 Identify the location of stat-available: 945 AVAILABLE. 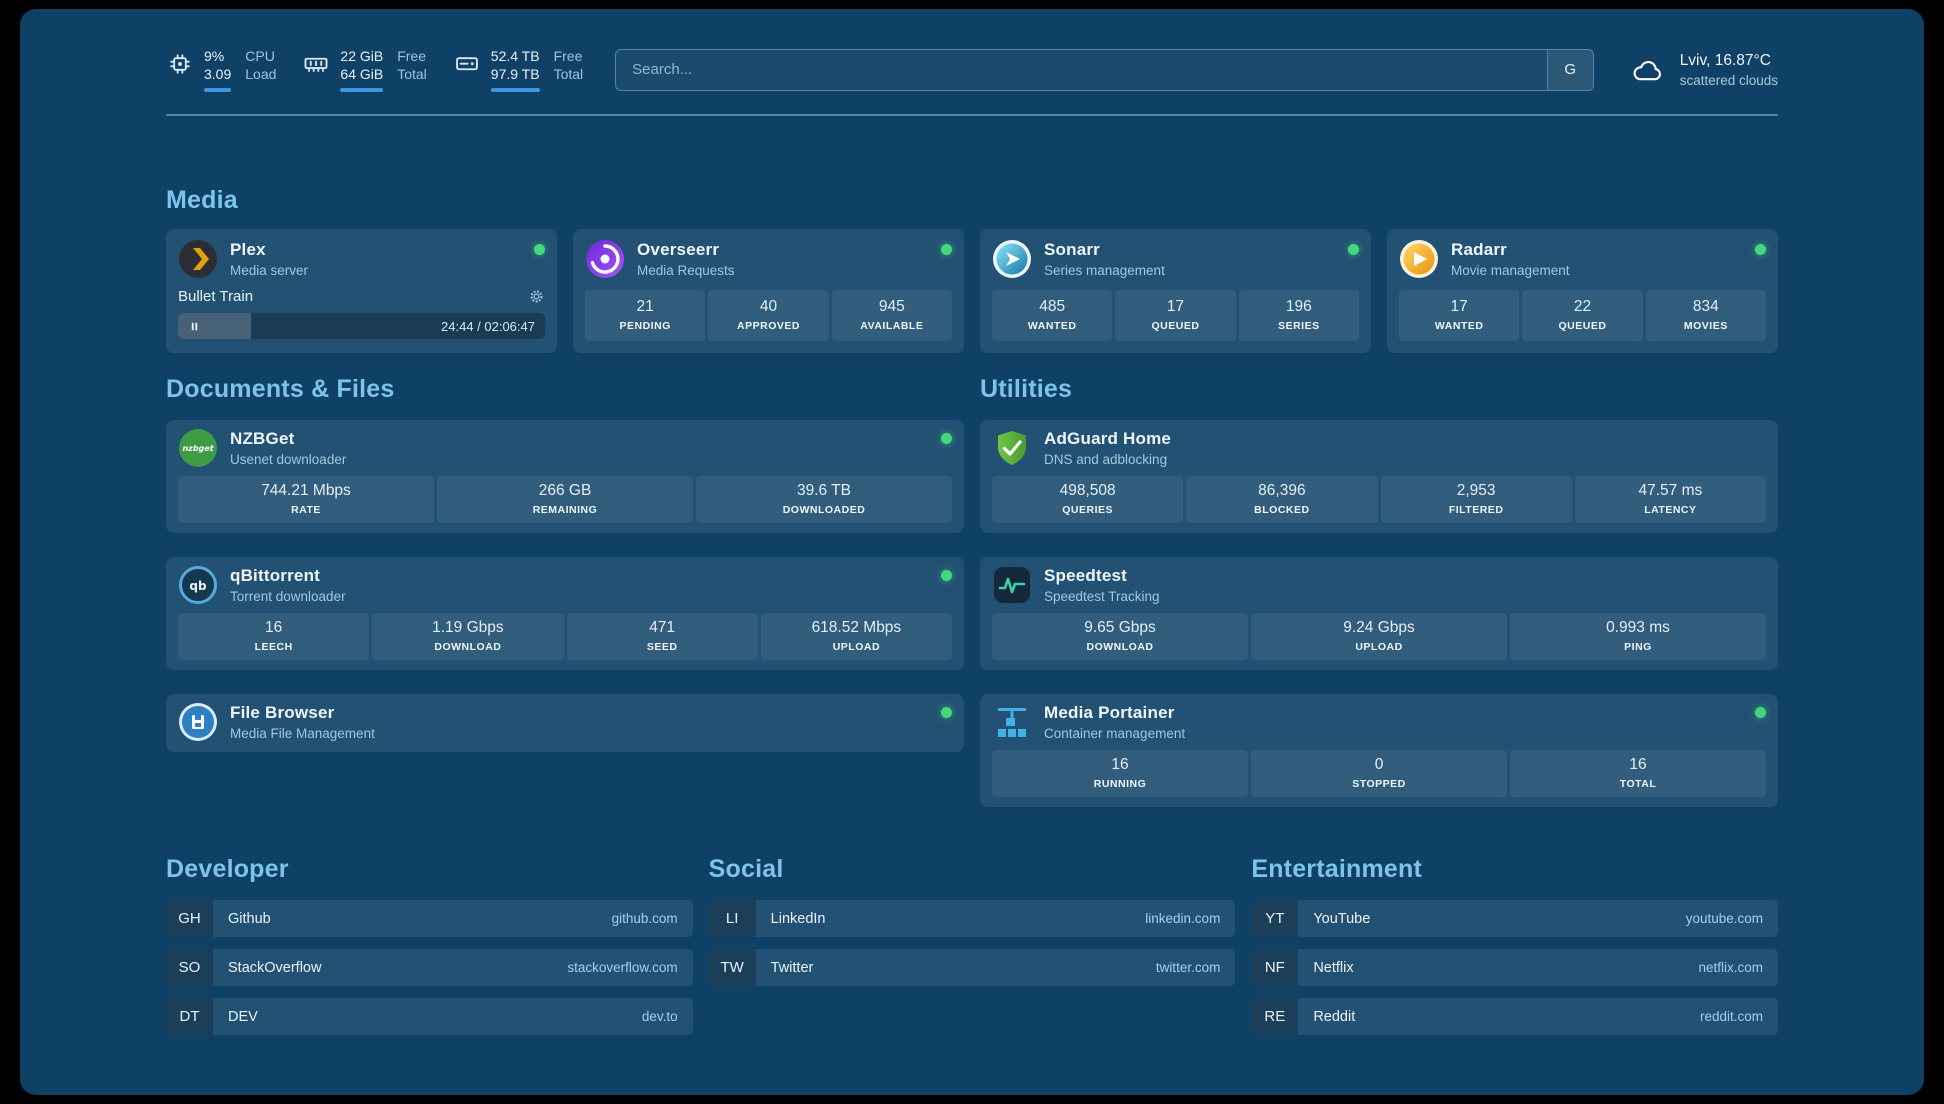
(891, 315).